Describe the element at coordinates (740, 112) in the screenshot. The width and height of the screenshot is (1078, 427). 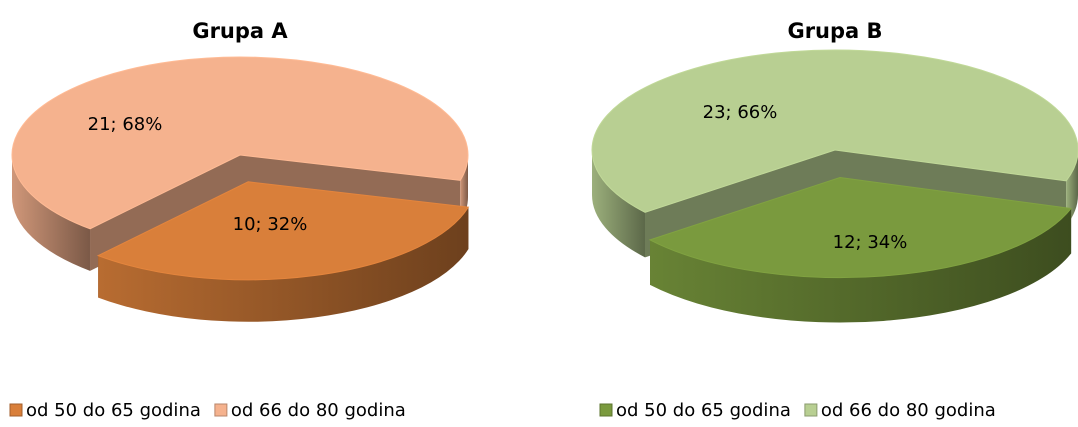
I see `data-label: 23; 66%` at that location.